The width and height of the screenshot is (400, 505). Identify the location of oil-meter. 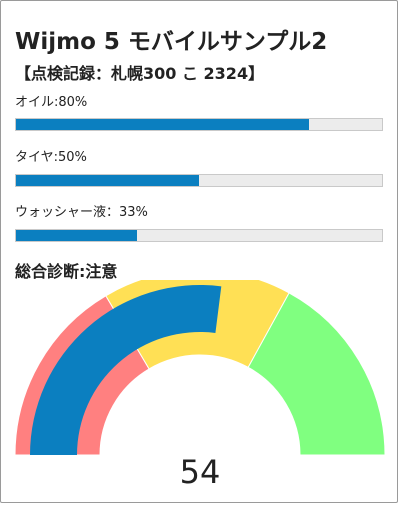
(199, 124).